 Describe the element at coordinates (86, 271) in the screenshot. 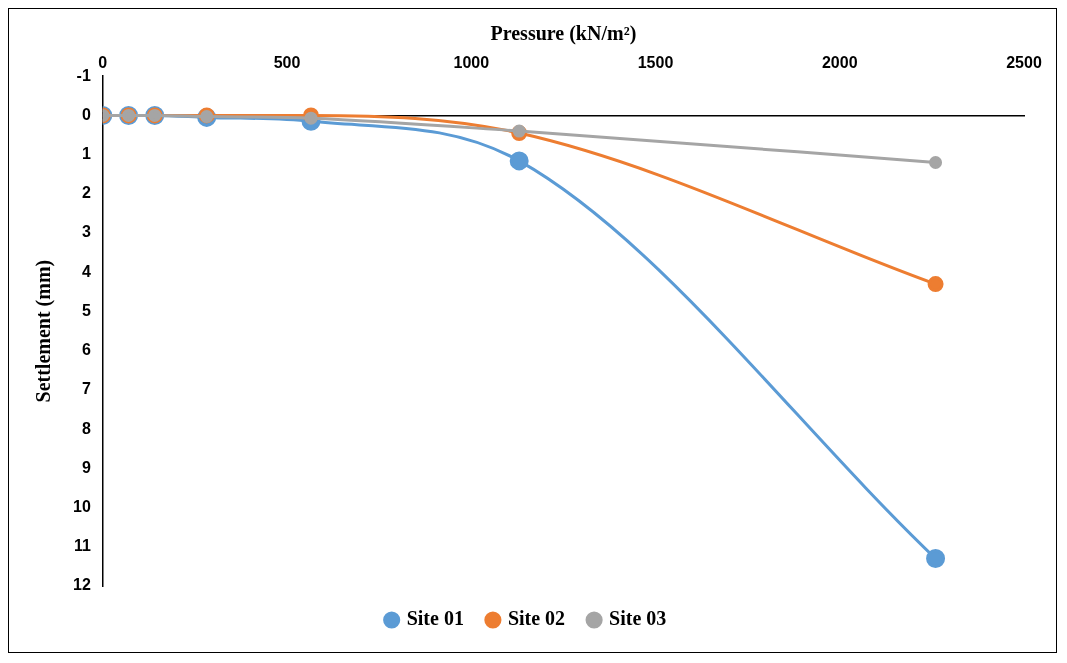

I see `y-tick-label: 4` at that location.